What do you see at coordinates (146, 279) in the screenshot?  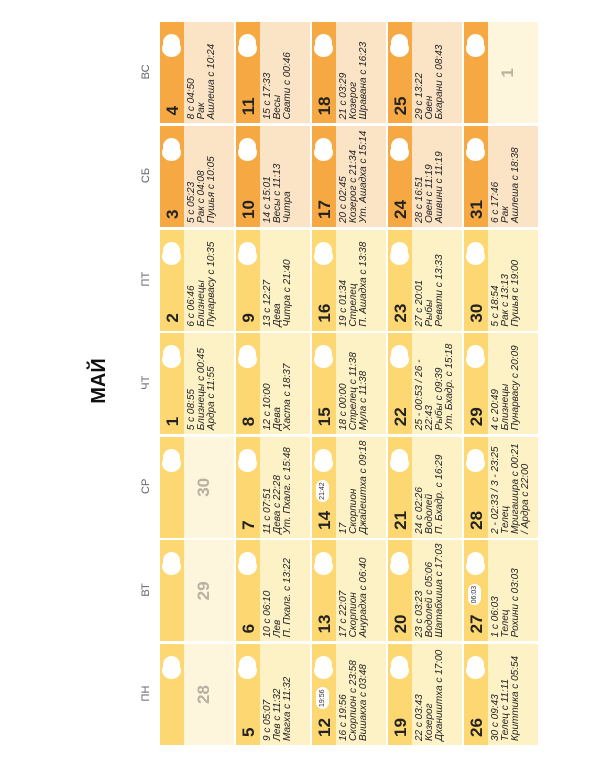 I see `weekday-label: ПТ` at bounding box center [146, 279].